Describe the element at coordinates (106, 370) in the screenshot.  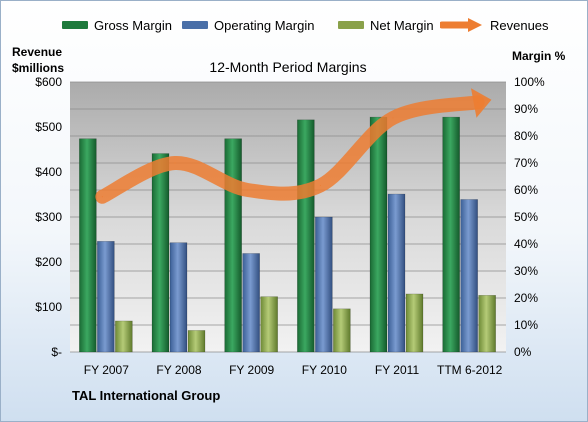
I see `category-label: FY 2007` at that location.